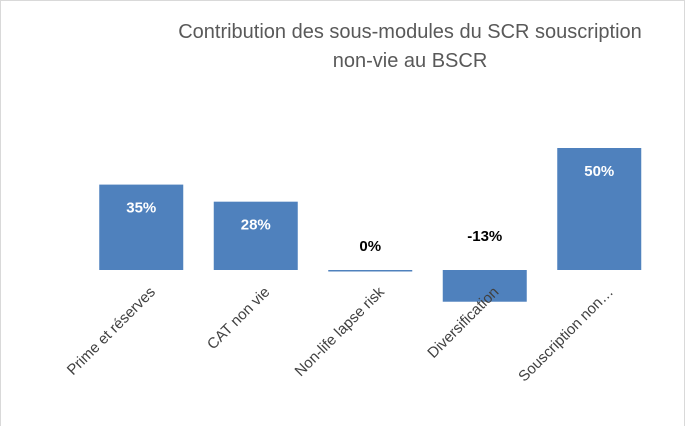 The image size is (694, 426). Describe the element at coordinates (256, 225) in the screenshot. I see `data-label: 28%` at that location.